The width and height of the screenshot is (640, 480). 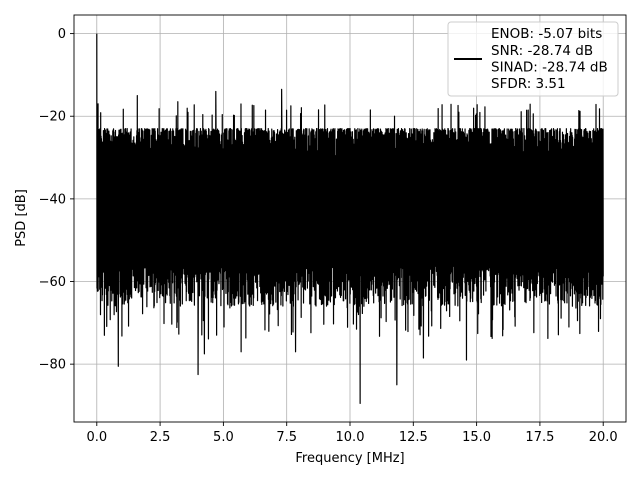 What do you see at coordinates (539, 437) in the screenshot?
I see `x-tick-label: 17.5` at bounding box center [539, 437].